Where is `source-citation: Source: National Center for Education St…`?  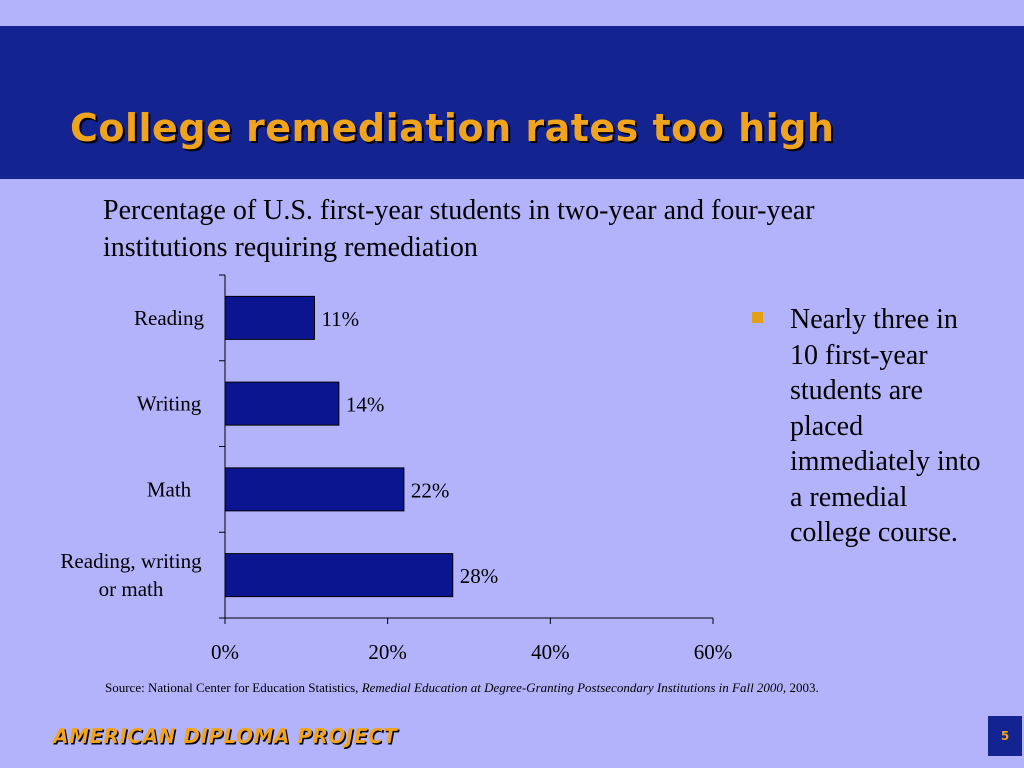 source-citation: Source: National Center for Education St… is located at coordinates (505, 687).